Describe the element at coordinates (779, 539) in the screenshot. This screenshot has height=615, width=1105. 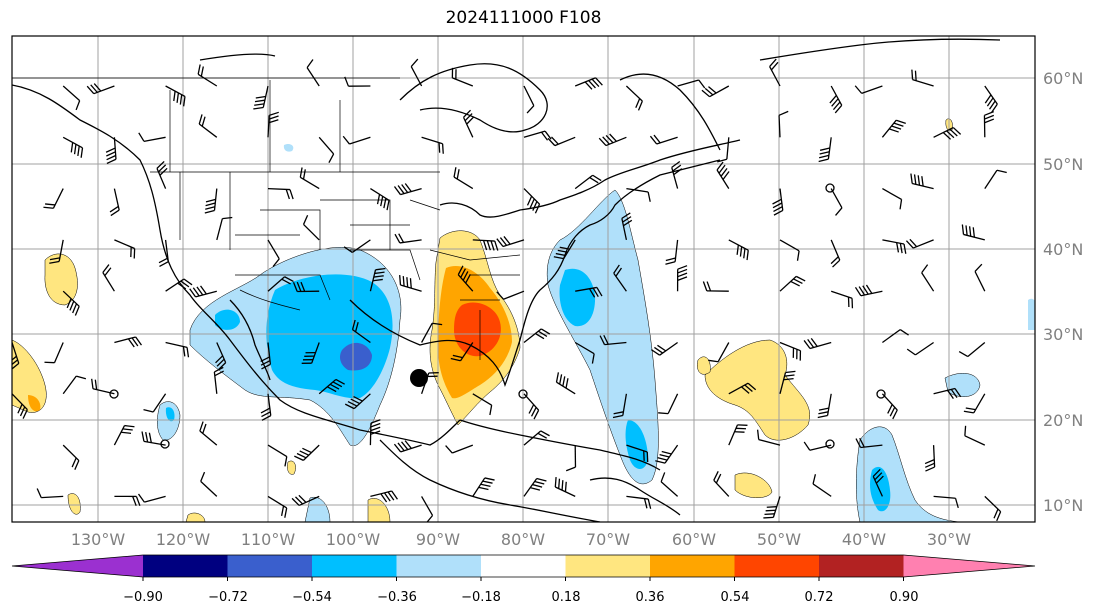
I see `lon-label: 50°W` at that location.